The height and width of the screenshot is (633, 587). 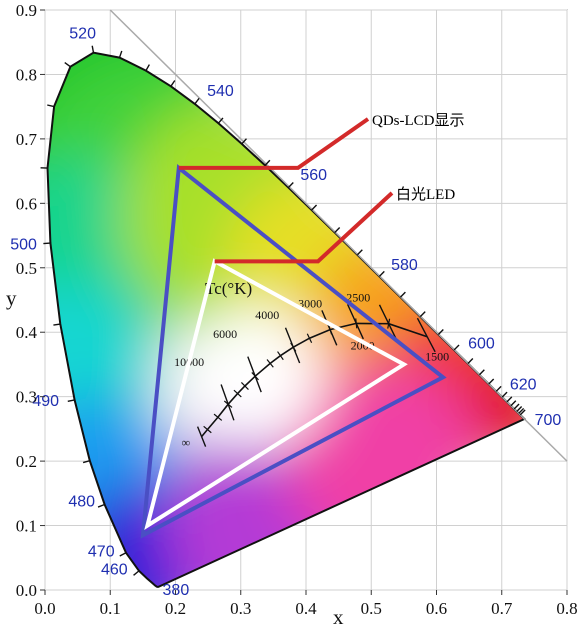 What do you see at coordinates (175, 608) in the screenshot?
I see `x-tick-label: 0.2` at bounding box center [175, 608].